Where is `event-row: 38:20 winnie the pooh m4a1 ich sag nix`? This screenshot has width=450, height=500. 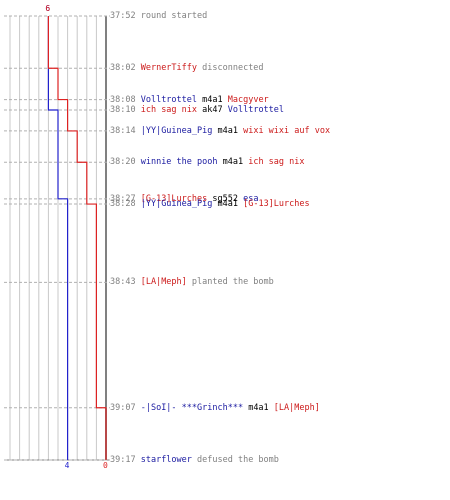 event-row: 38:20 winnie the pooh m4a1 ich sag nix is located at coordinates (207, 162).